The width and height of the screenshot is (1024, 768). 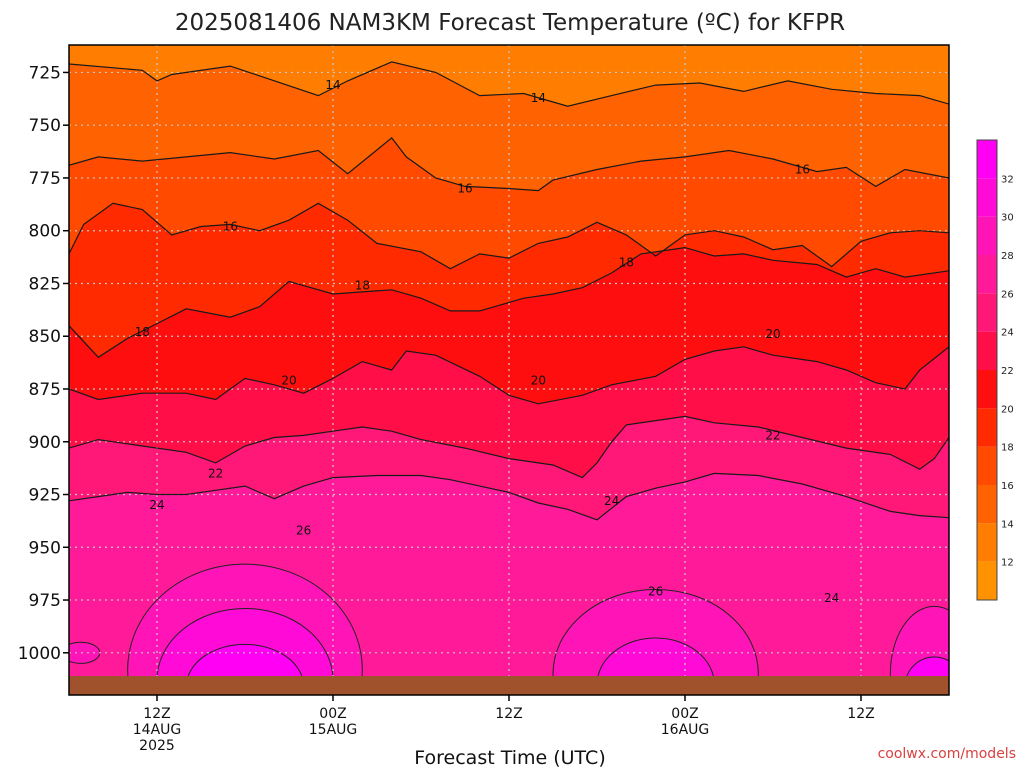 What do you see at coordinates (362, 286) in the screenshot?
I see `isotherm-label-5: 18` at bounding box center [362, 286].